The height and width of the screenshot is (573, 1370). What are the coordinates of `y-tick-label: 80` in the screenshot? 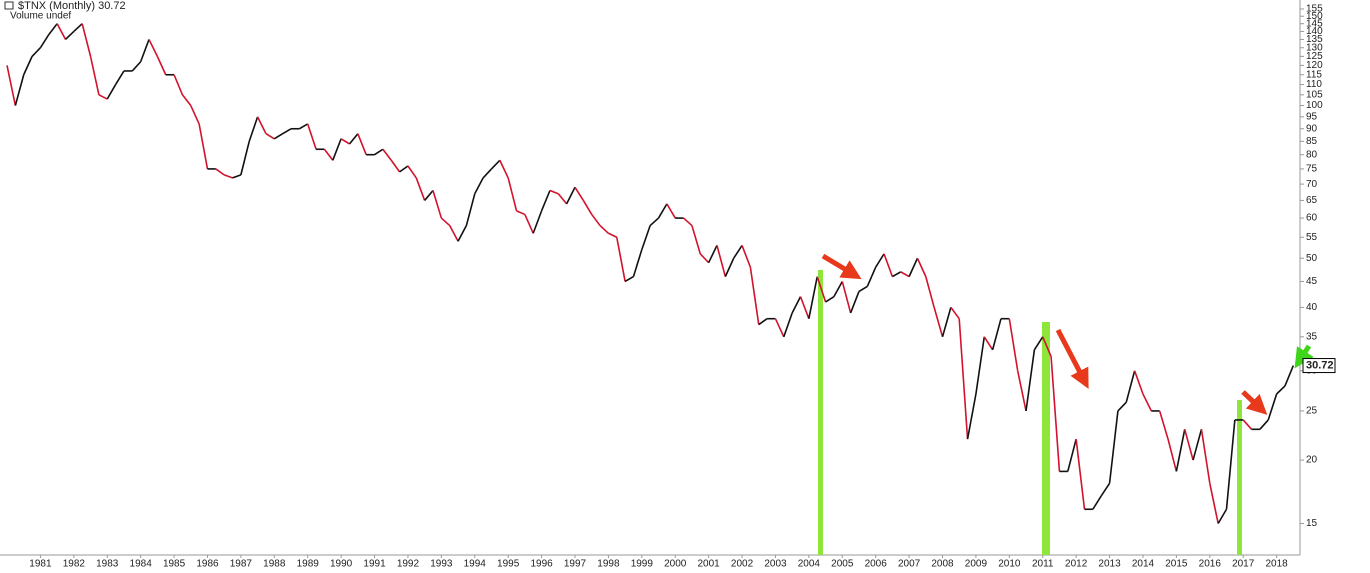 It's located at (1312, 154).